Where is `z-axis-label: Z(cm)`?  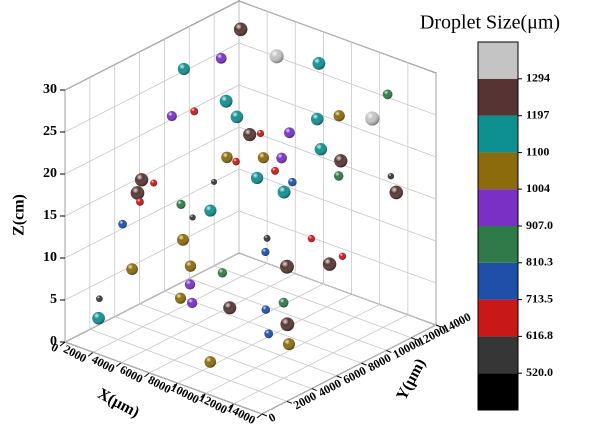 z-axis-label: Z(cm) is located at coordinates (19, 215).